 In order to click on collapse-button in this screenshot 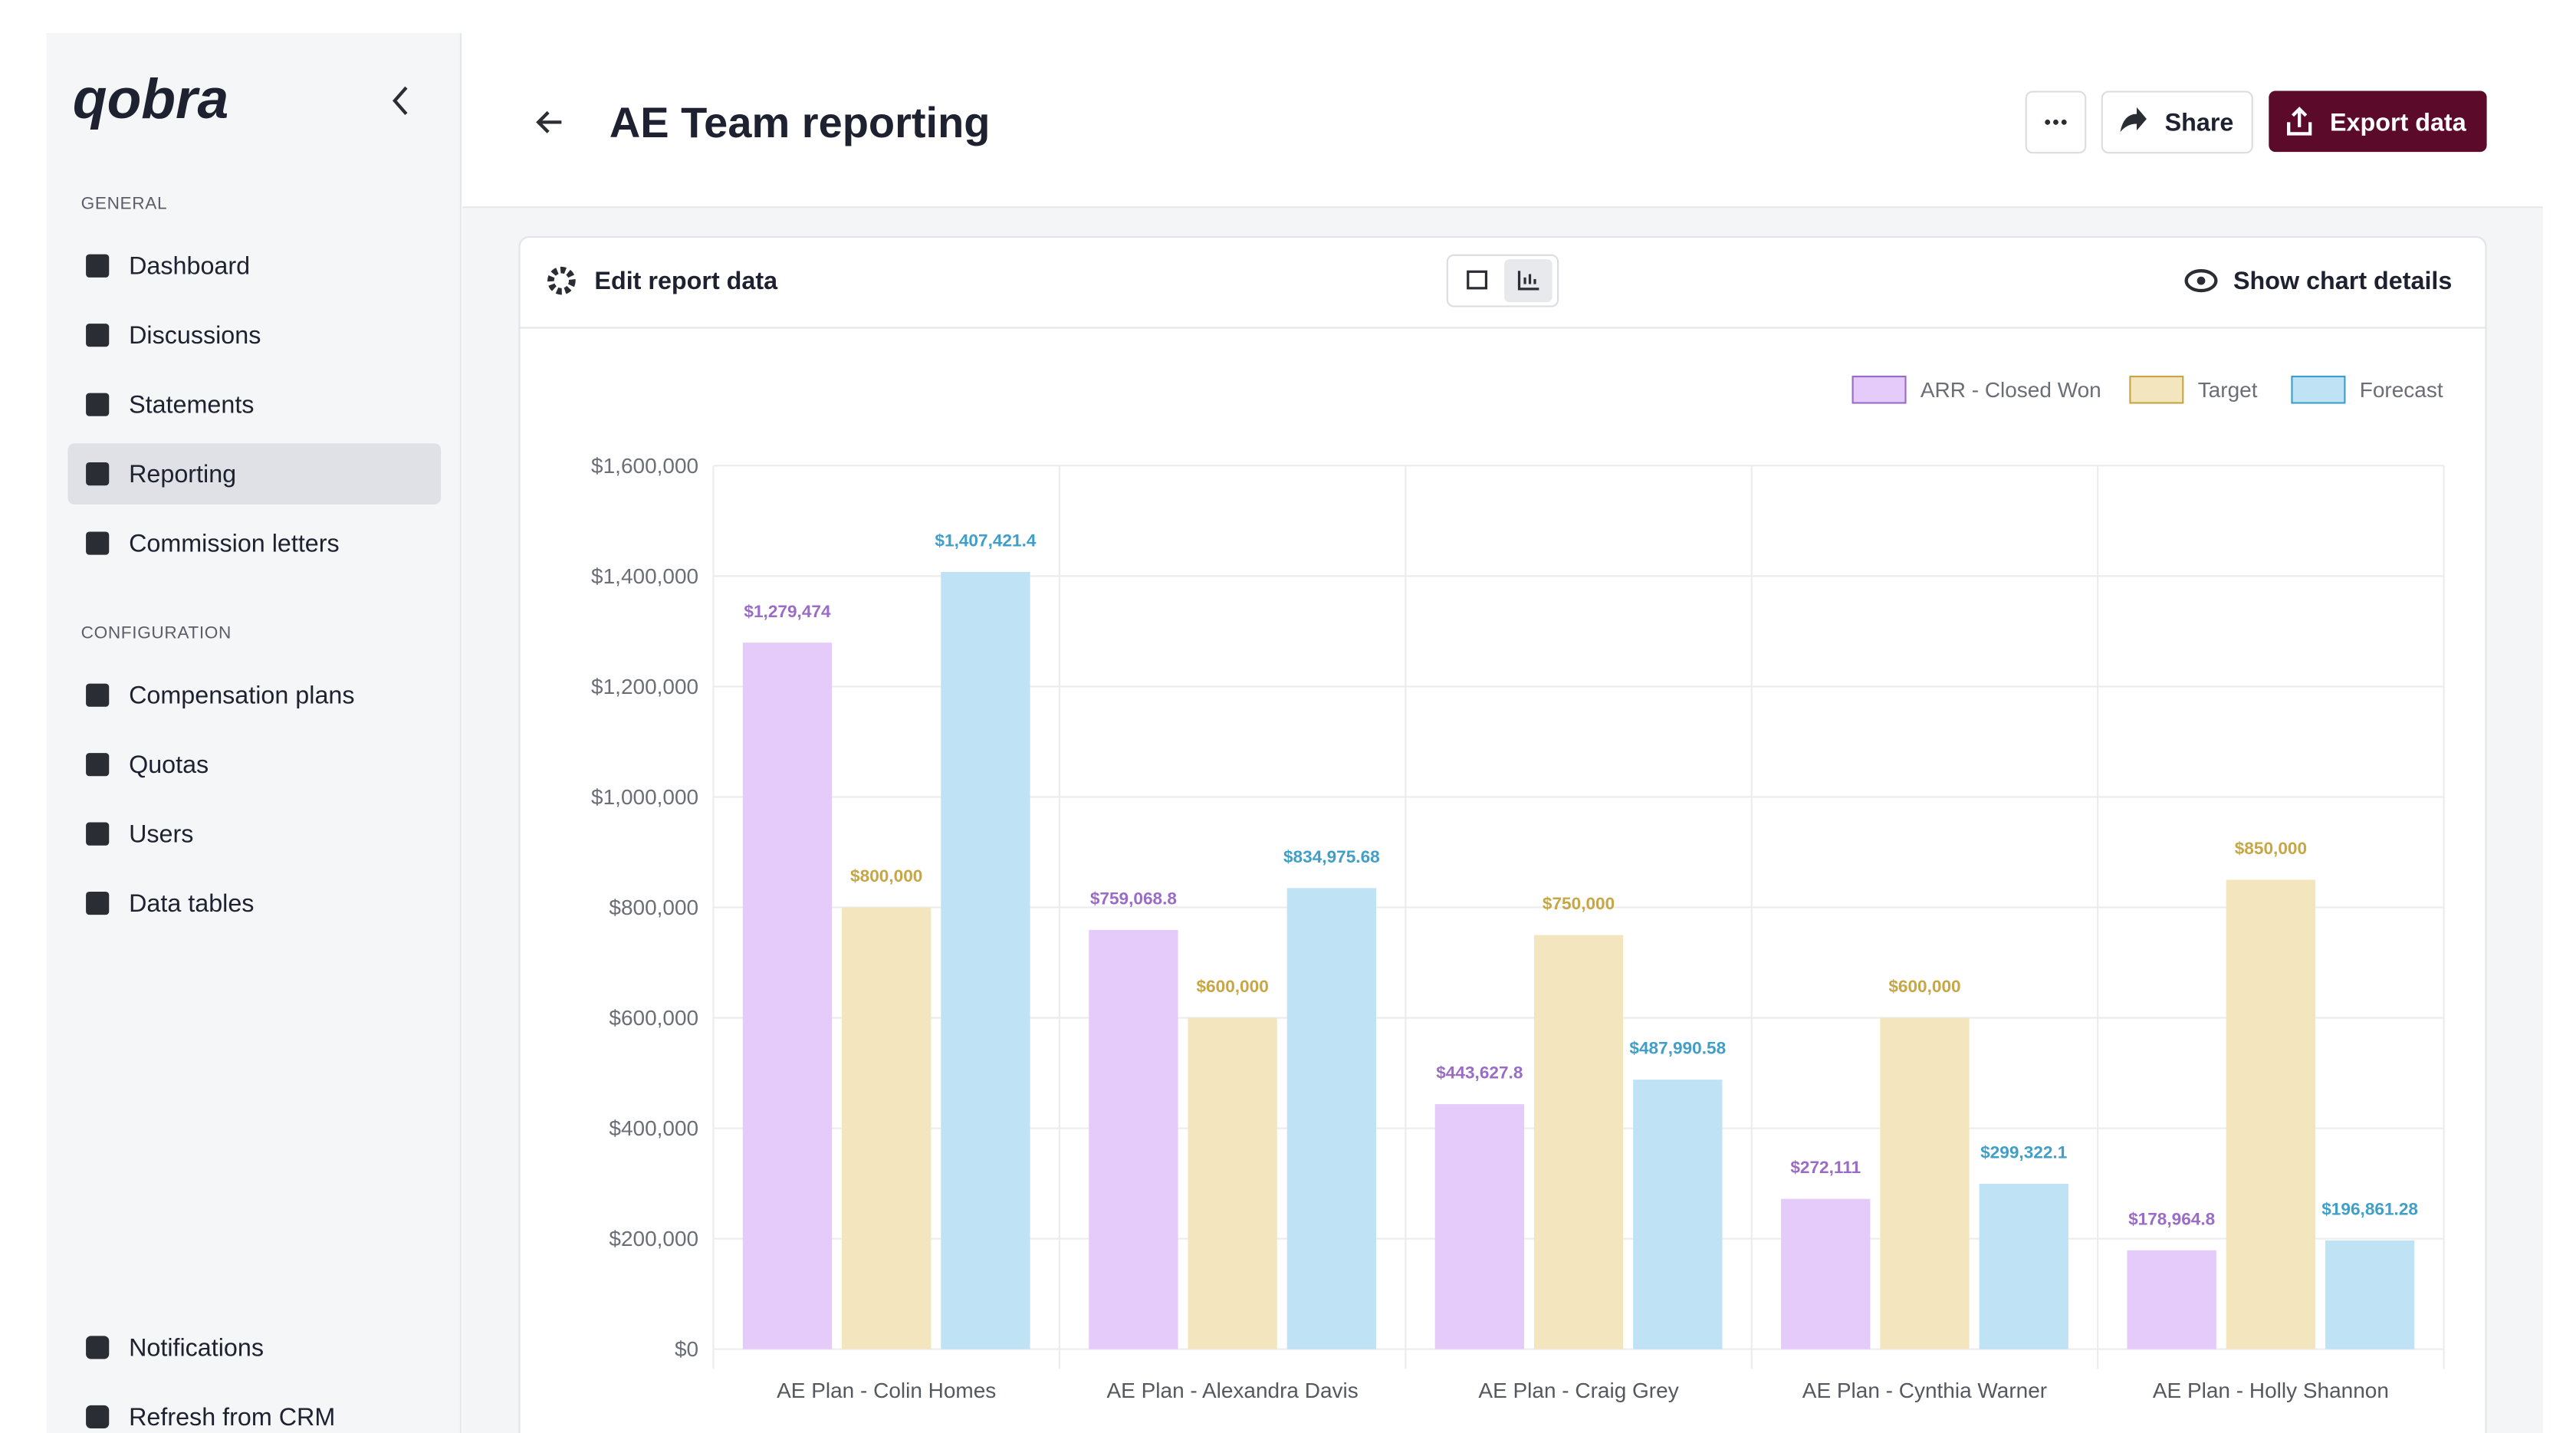, I will do `click(400, 101)`.